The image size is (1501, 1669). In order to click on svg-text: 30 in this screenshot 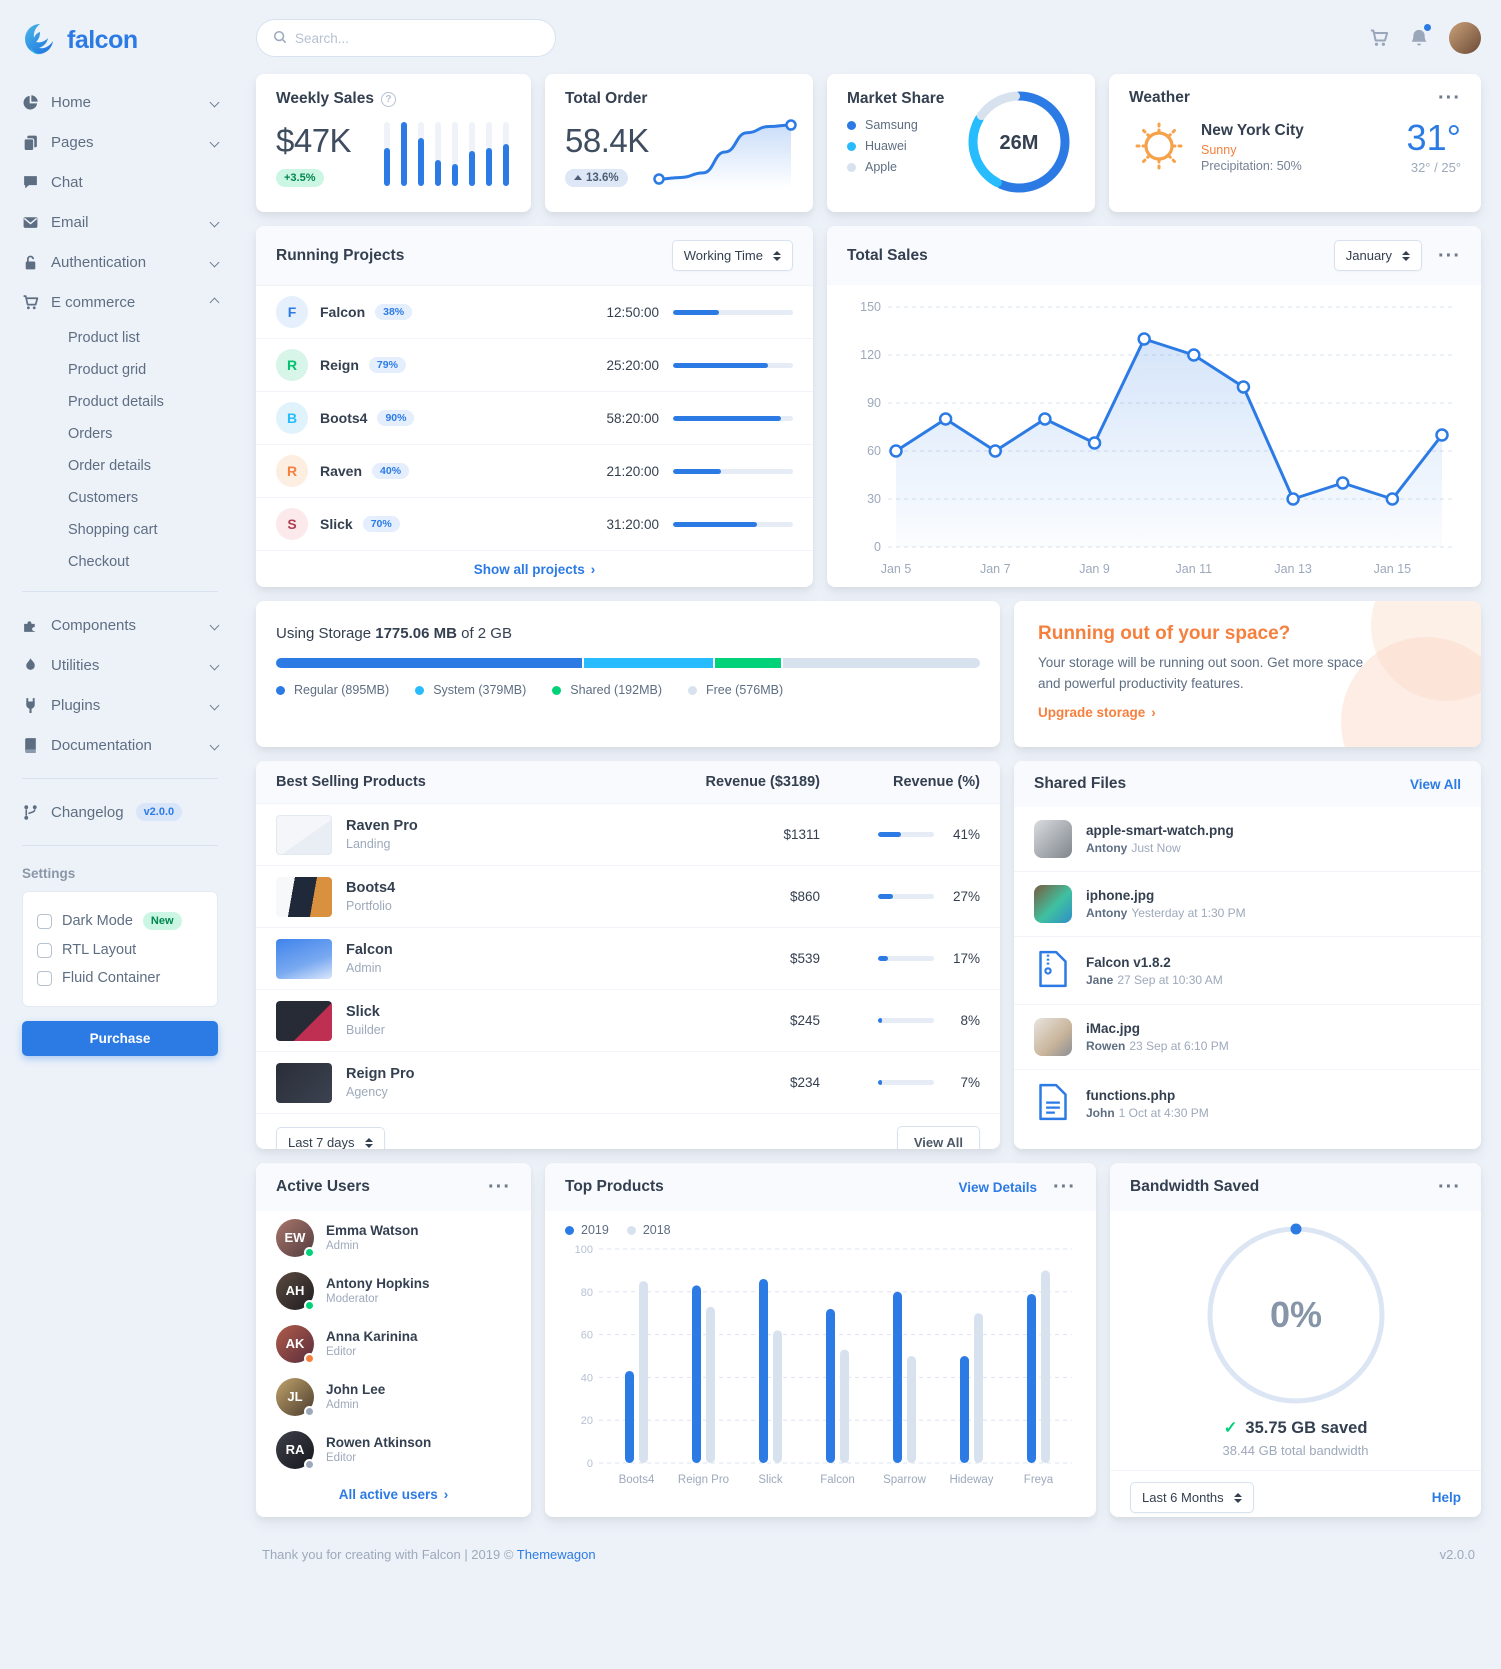, I will do `click(874, 499)`.